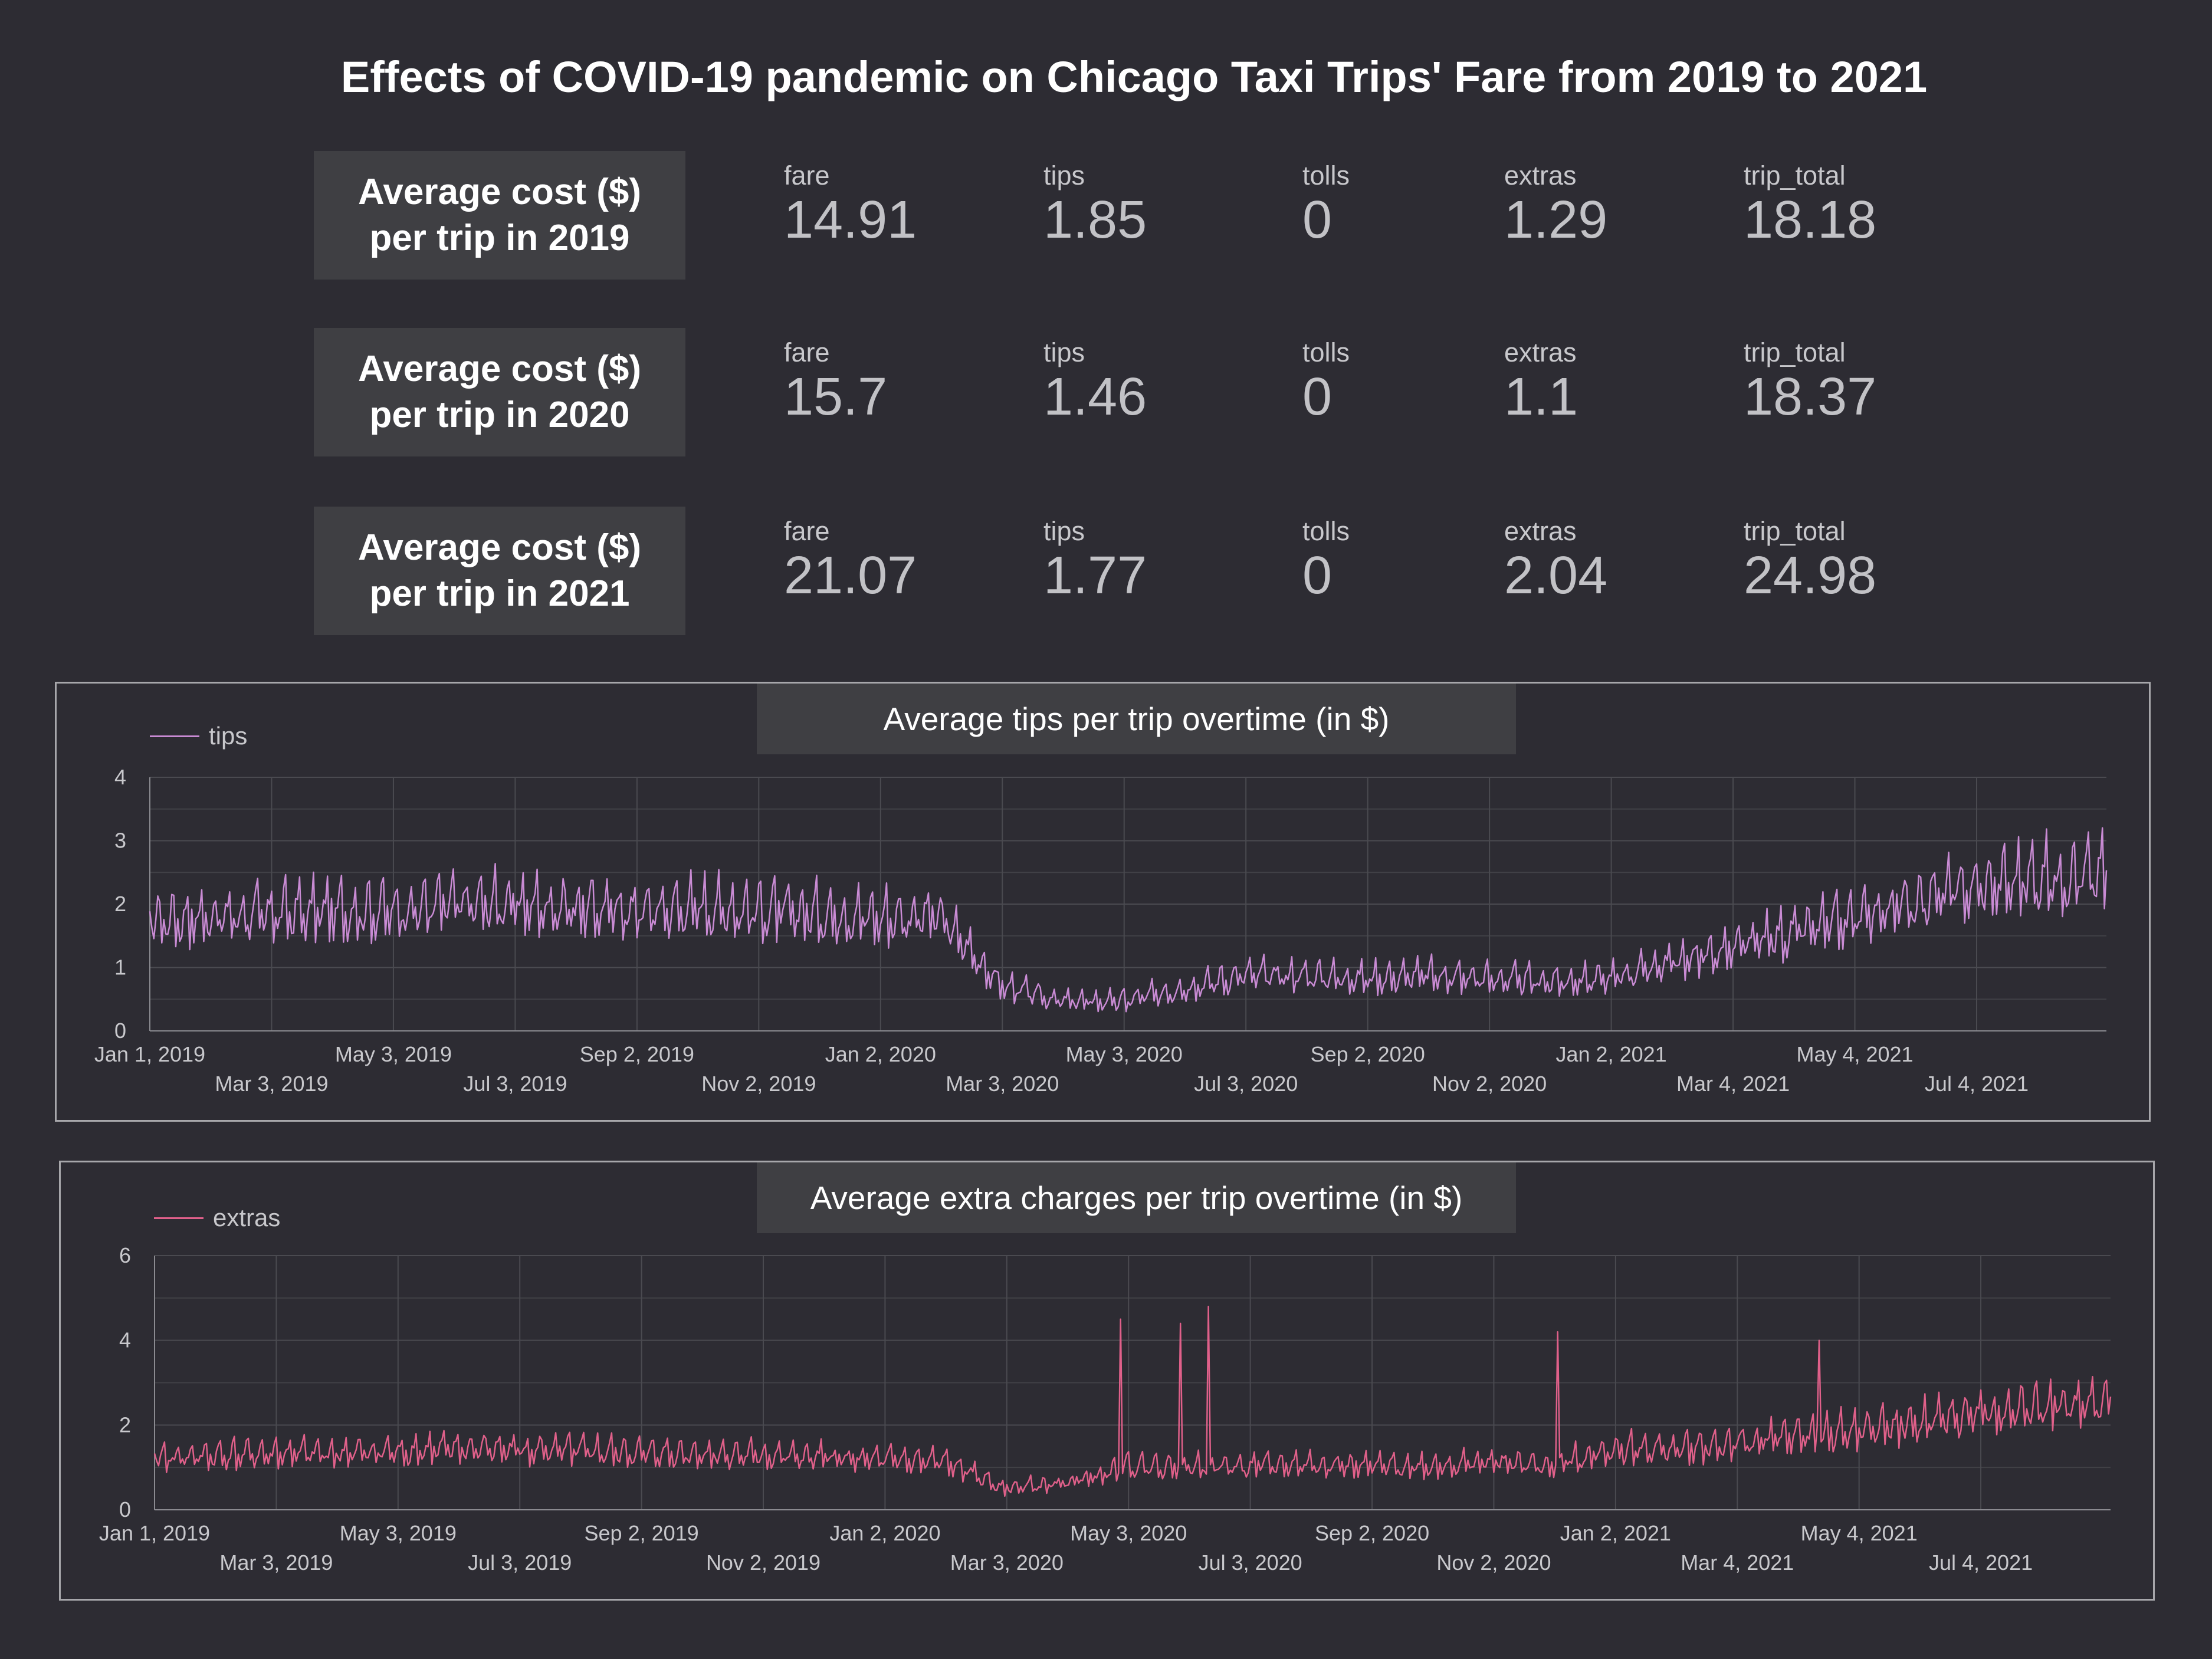 The image size is (2212, 1659). Describe the element at coordinates (1810, 396) in the screenshot. I see `kpi-metric-value: 18.37` at that location.